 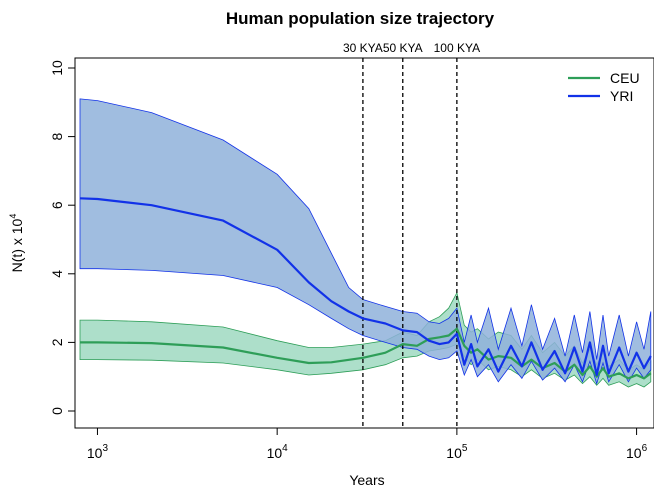 I want to click on y-axis-label: N(t) x 104, so click(x=16, y=243).